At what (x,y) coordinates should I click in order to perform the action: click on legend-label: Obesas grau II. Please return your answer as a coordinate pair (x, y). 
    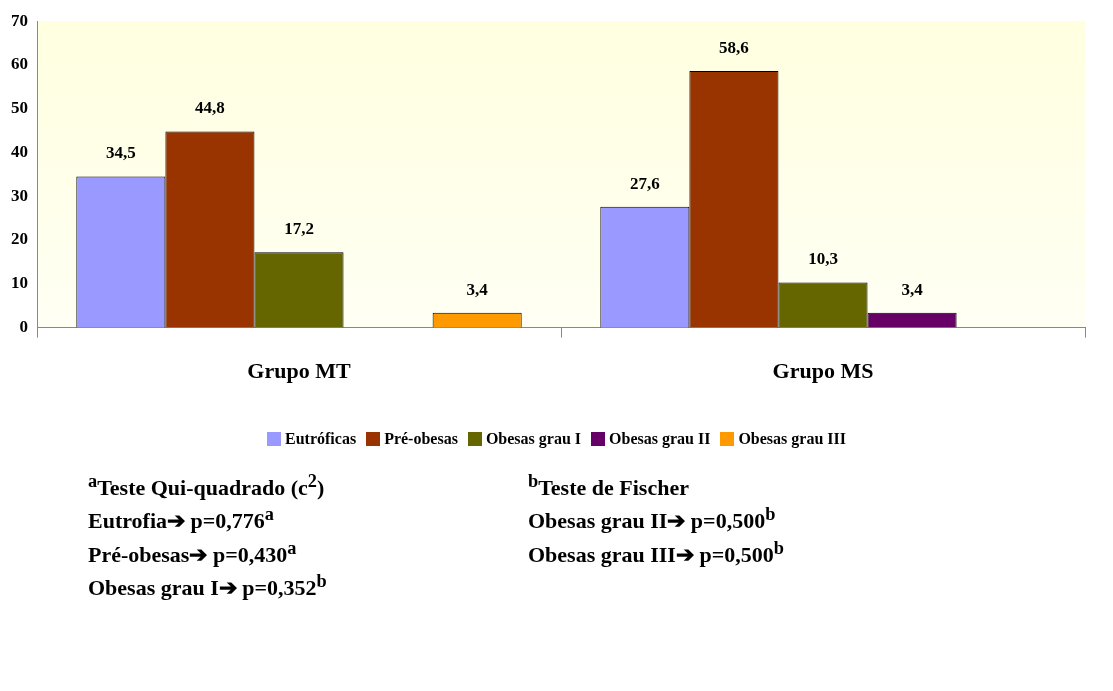
    Looking at the image, I should click on (660, 439).